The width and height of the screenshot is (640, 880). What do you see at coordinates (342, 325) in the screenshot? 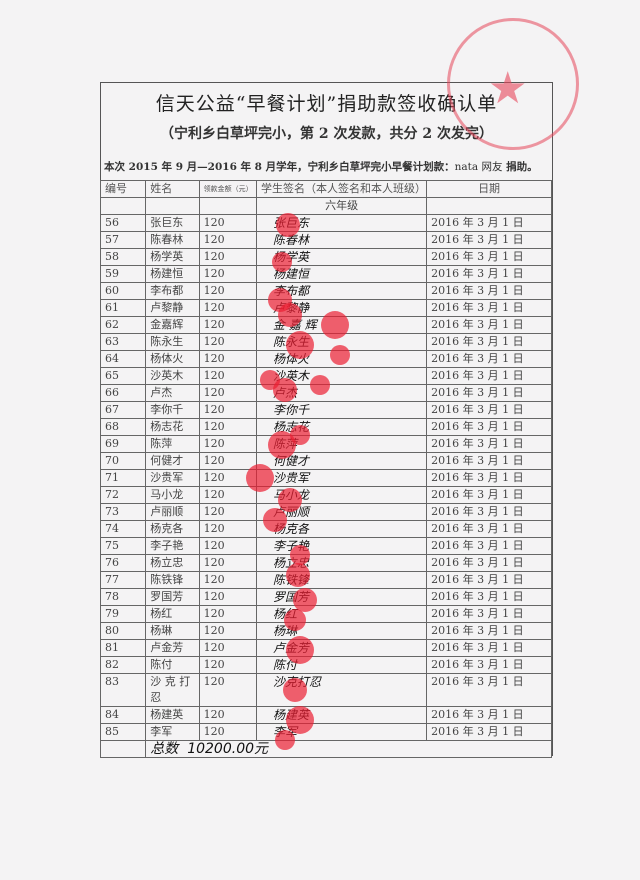
I see `student-signature: 金 嘉 辉` at bounding box center [342, 325].